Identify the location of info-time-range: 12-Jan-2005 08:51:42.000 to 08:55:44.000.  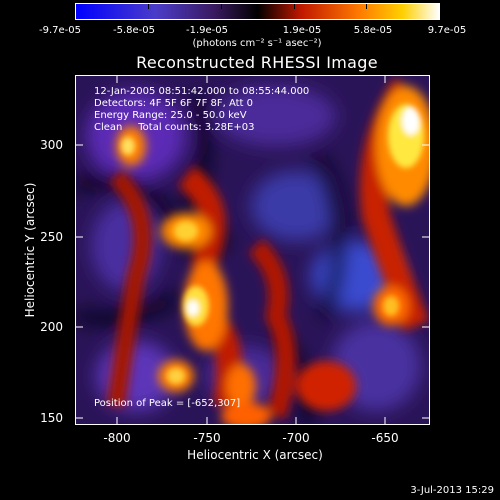
(202, 91).